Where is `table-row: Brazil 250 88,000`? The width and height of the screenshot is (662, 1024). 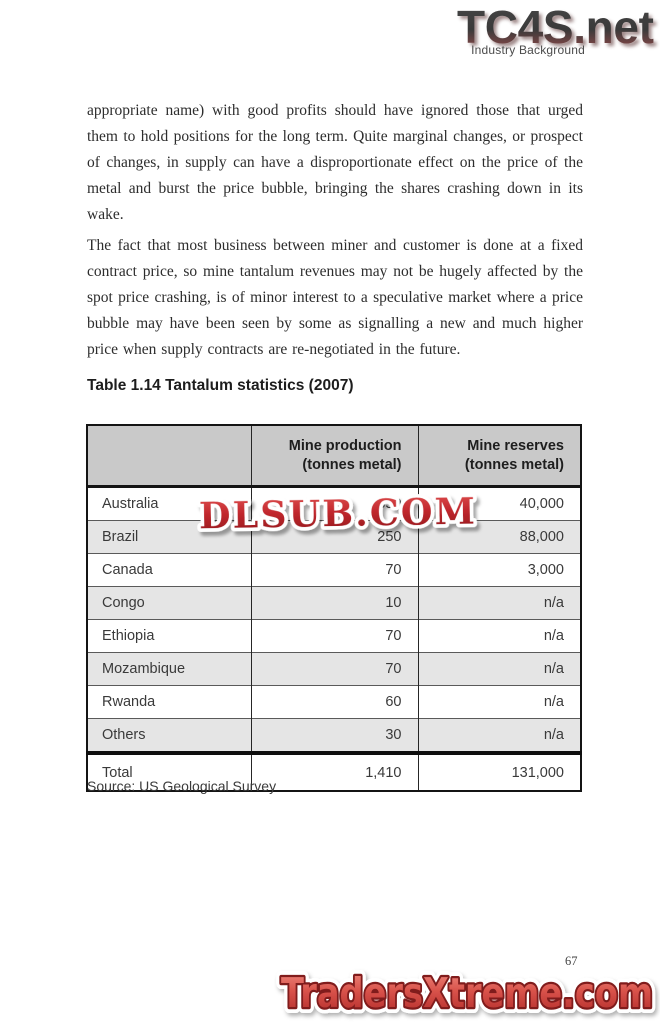
table-row: Brazil 250 88,000 is located at coordinates (334, 537).